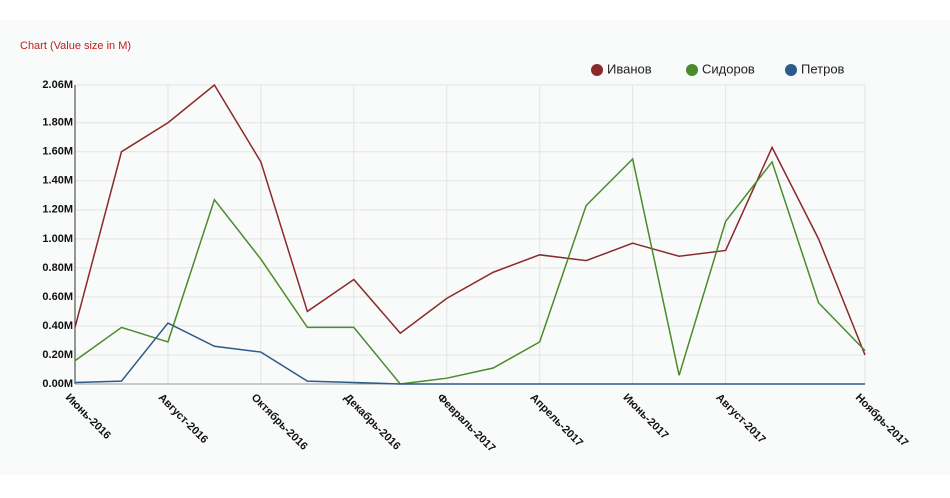  What do you see at coordinates (75, 46) in the screenshot?
I see `chart-title: Chart (Value size in M)` at bounding box center [75, 46].